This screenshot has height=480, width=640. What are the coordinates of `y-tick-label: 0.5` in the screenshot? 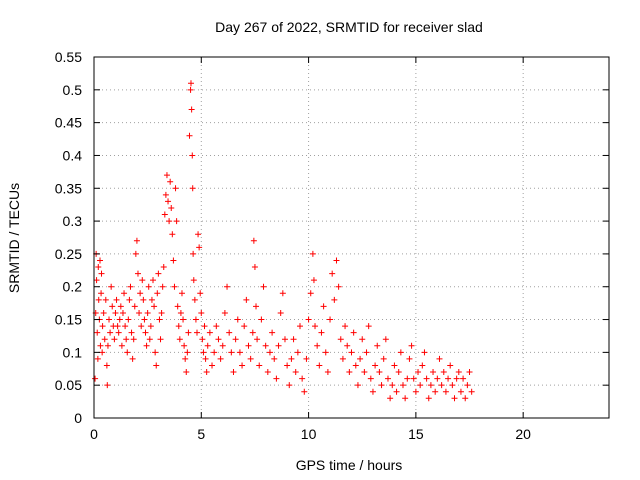 It's located at (73, 90).